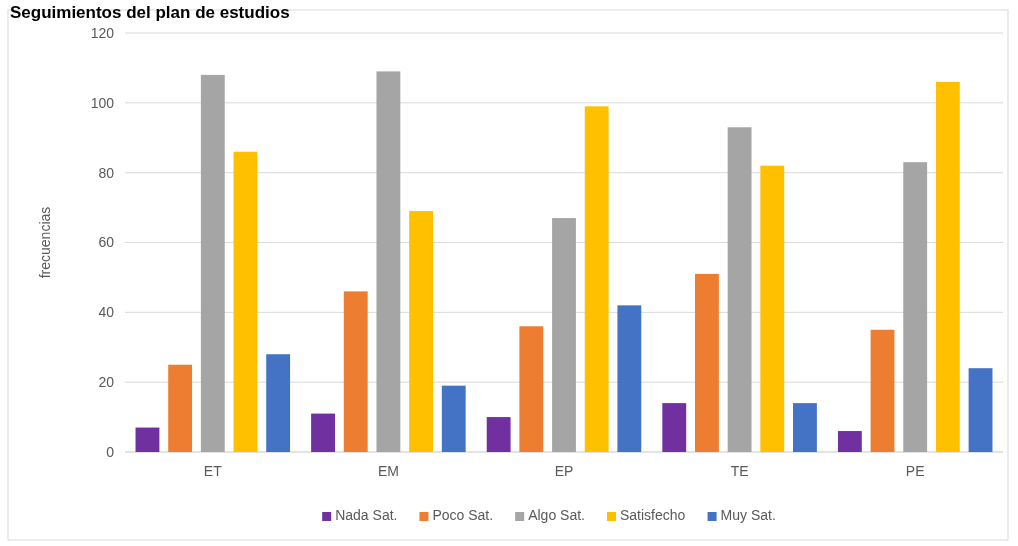 This screenshot has height=546, width=1018. What do you see at coordinates (150, 12) in the screenshot?
I see `chart-title: Seguimientos del plan de estudios` at bounding box center [150, 12].